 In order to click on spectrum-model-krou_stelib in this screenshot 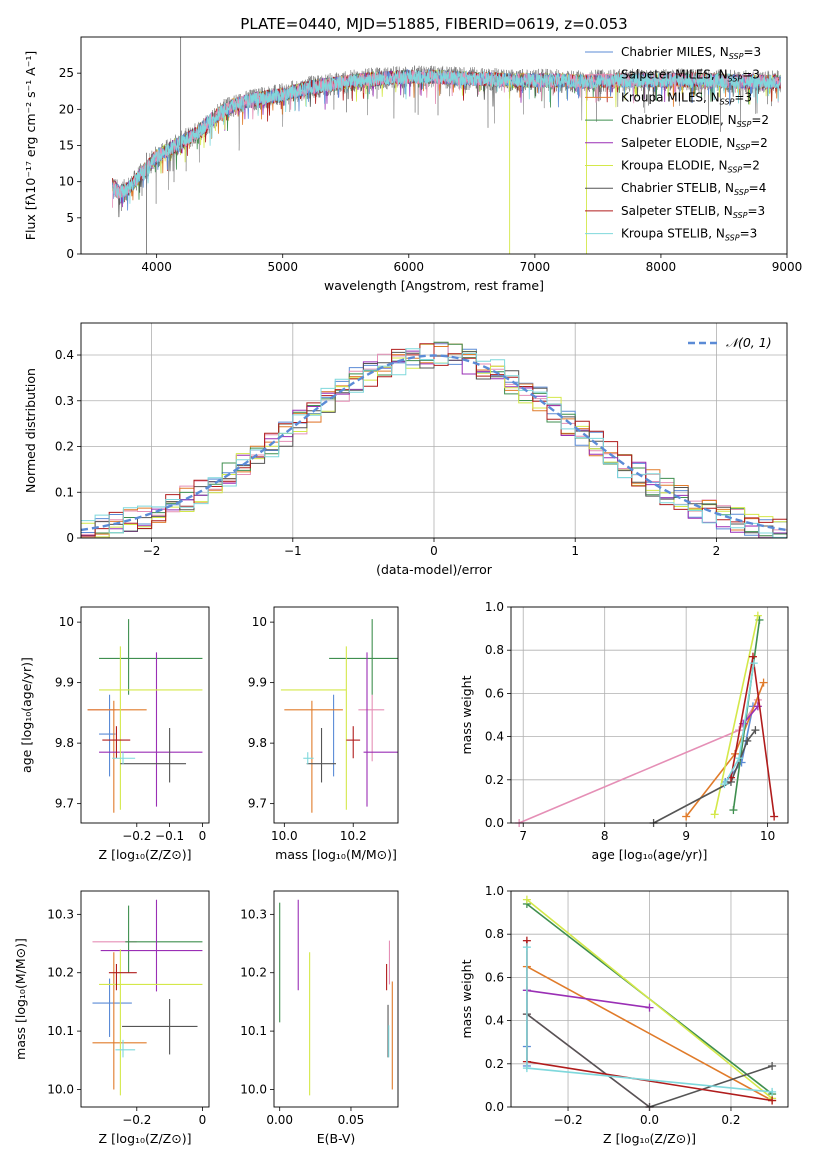, I will do `click(446, 136)`.